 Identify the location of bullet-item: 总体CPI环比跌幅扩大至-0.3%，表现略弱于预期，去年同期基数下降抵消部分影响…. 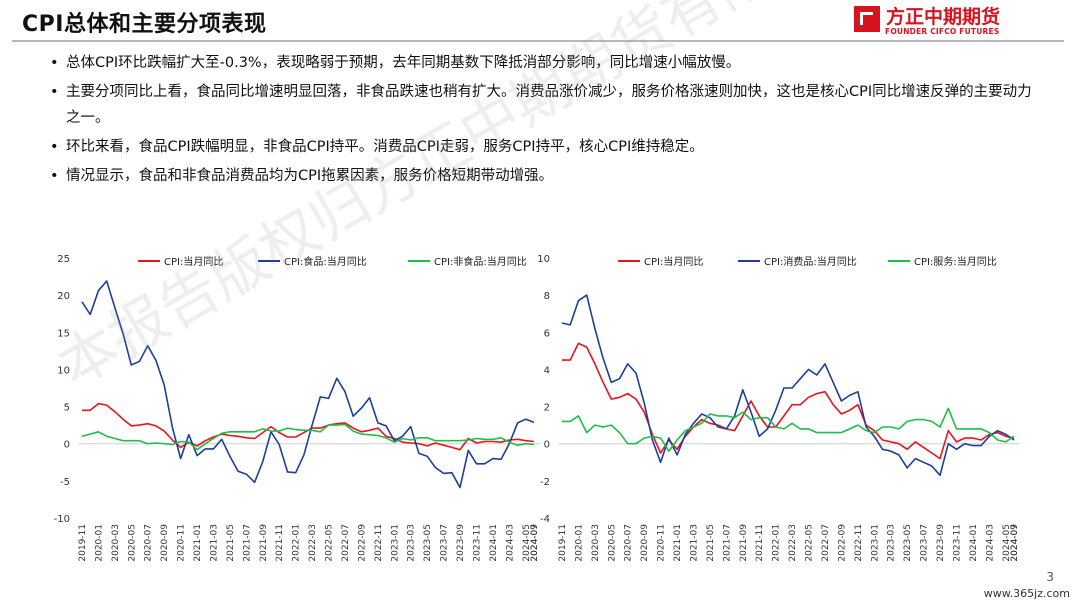
(543, 63).